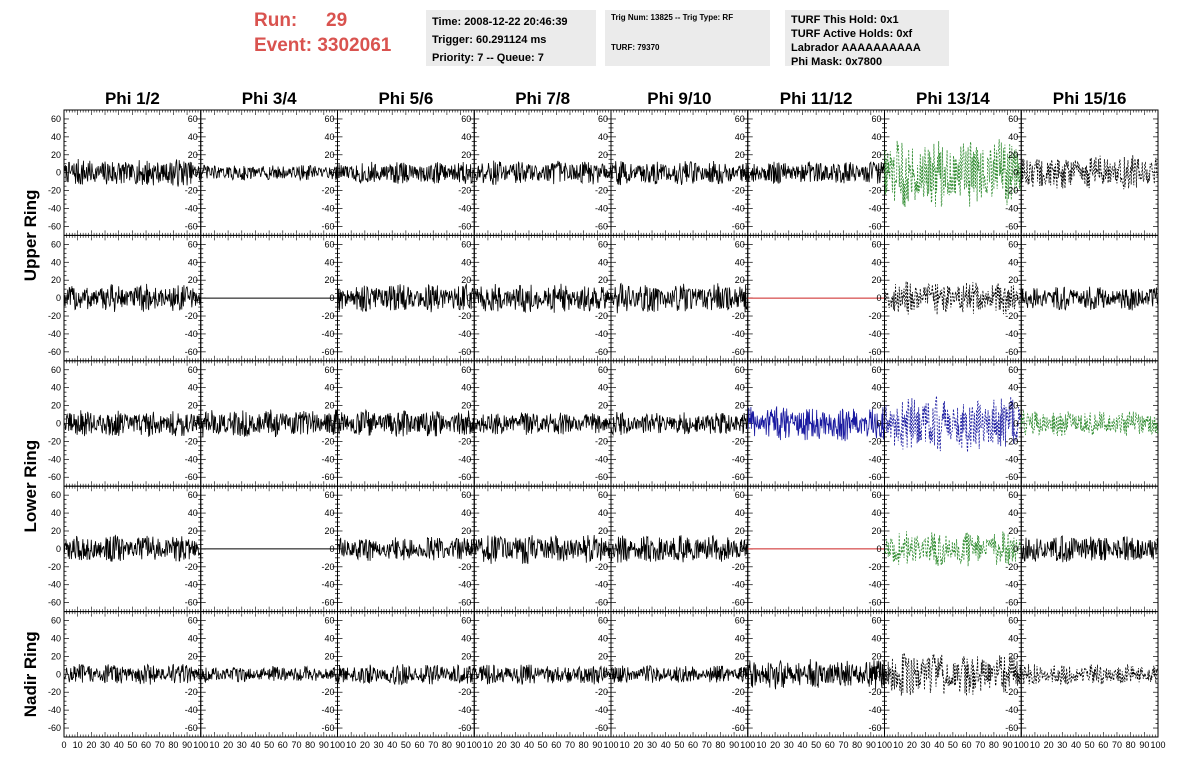 This screenshot has width=1196, height=772. What do you see at coordinates (488, 58) in the screenshot?
I see `priority-text: Priority: 7 -- Queue: 7` at bounding box center [488, 58].